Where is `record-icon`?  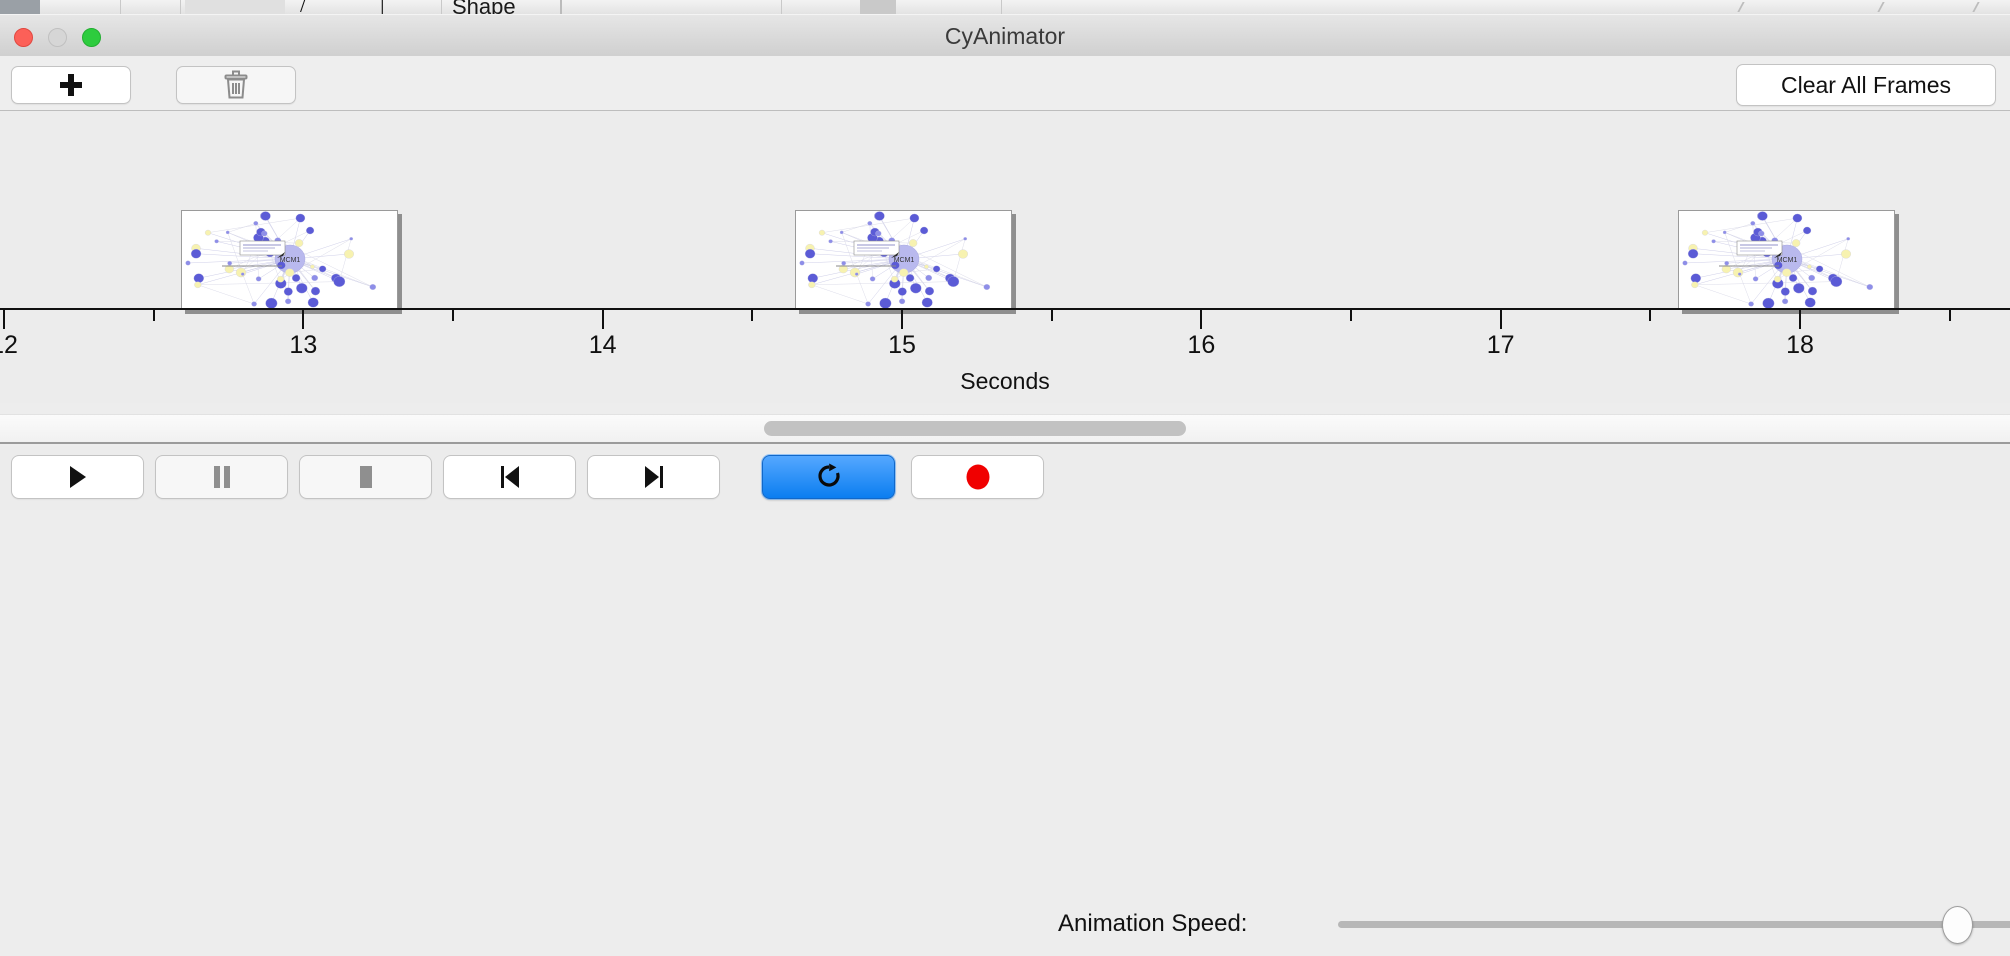 record-icon is located at coordinates (978, 477).